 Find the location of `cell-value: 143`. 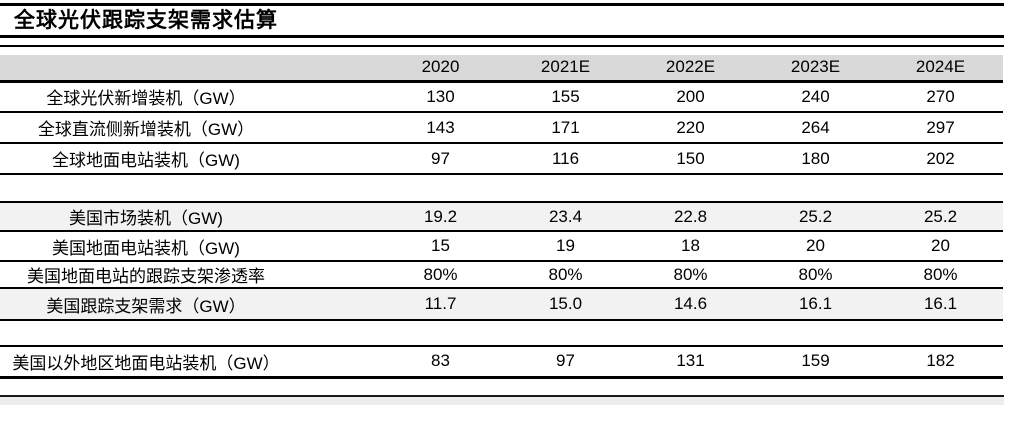

cell-value: 143 is located at coordinates (440, 127).